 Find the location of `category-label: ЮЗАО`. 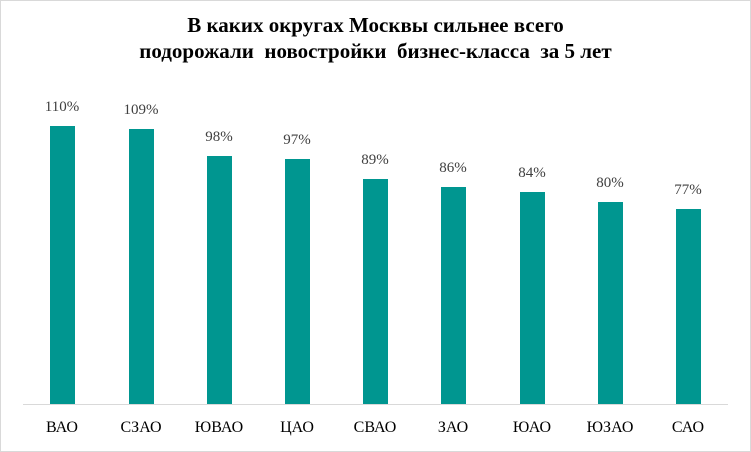

category-label: ЮЗАО is located at coordinates (610, 427).